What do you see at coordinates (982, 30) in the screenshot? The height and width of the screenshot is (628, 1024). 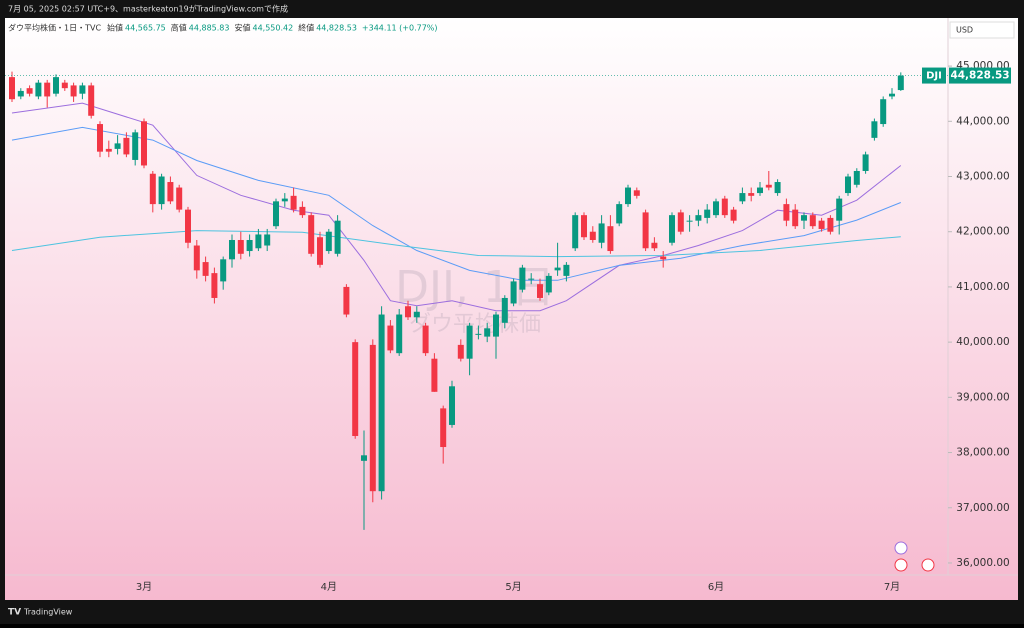 I see `currency-box` at bounding box center [982, 30].